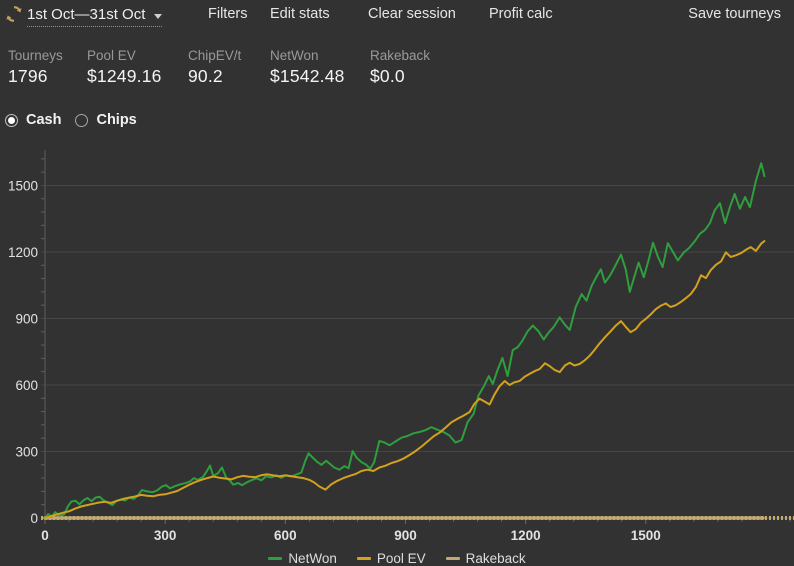  What do you see at coordinates (28, 76) in the screenshot?
I see `stat-value: 1796` at bounding box center [28, 76].